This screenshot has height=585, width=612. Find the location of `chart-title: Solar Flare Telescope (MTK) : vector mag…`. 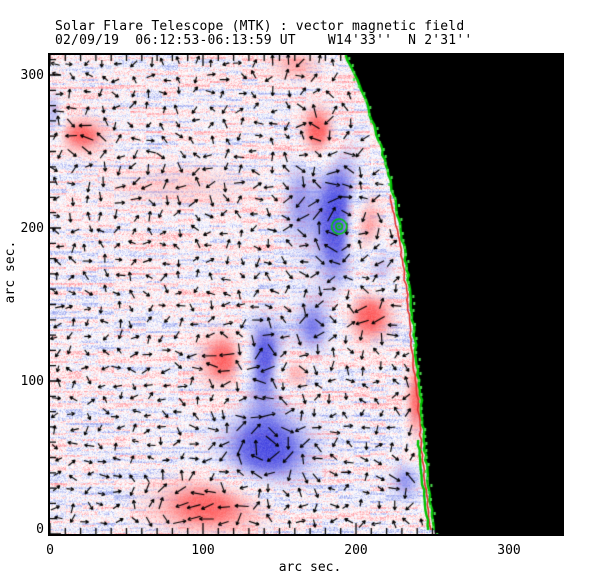

chart-title: Solar Flare Telescope (MTK) : vector mag… is located at coordinates (260, 26).